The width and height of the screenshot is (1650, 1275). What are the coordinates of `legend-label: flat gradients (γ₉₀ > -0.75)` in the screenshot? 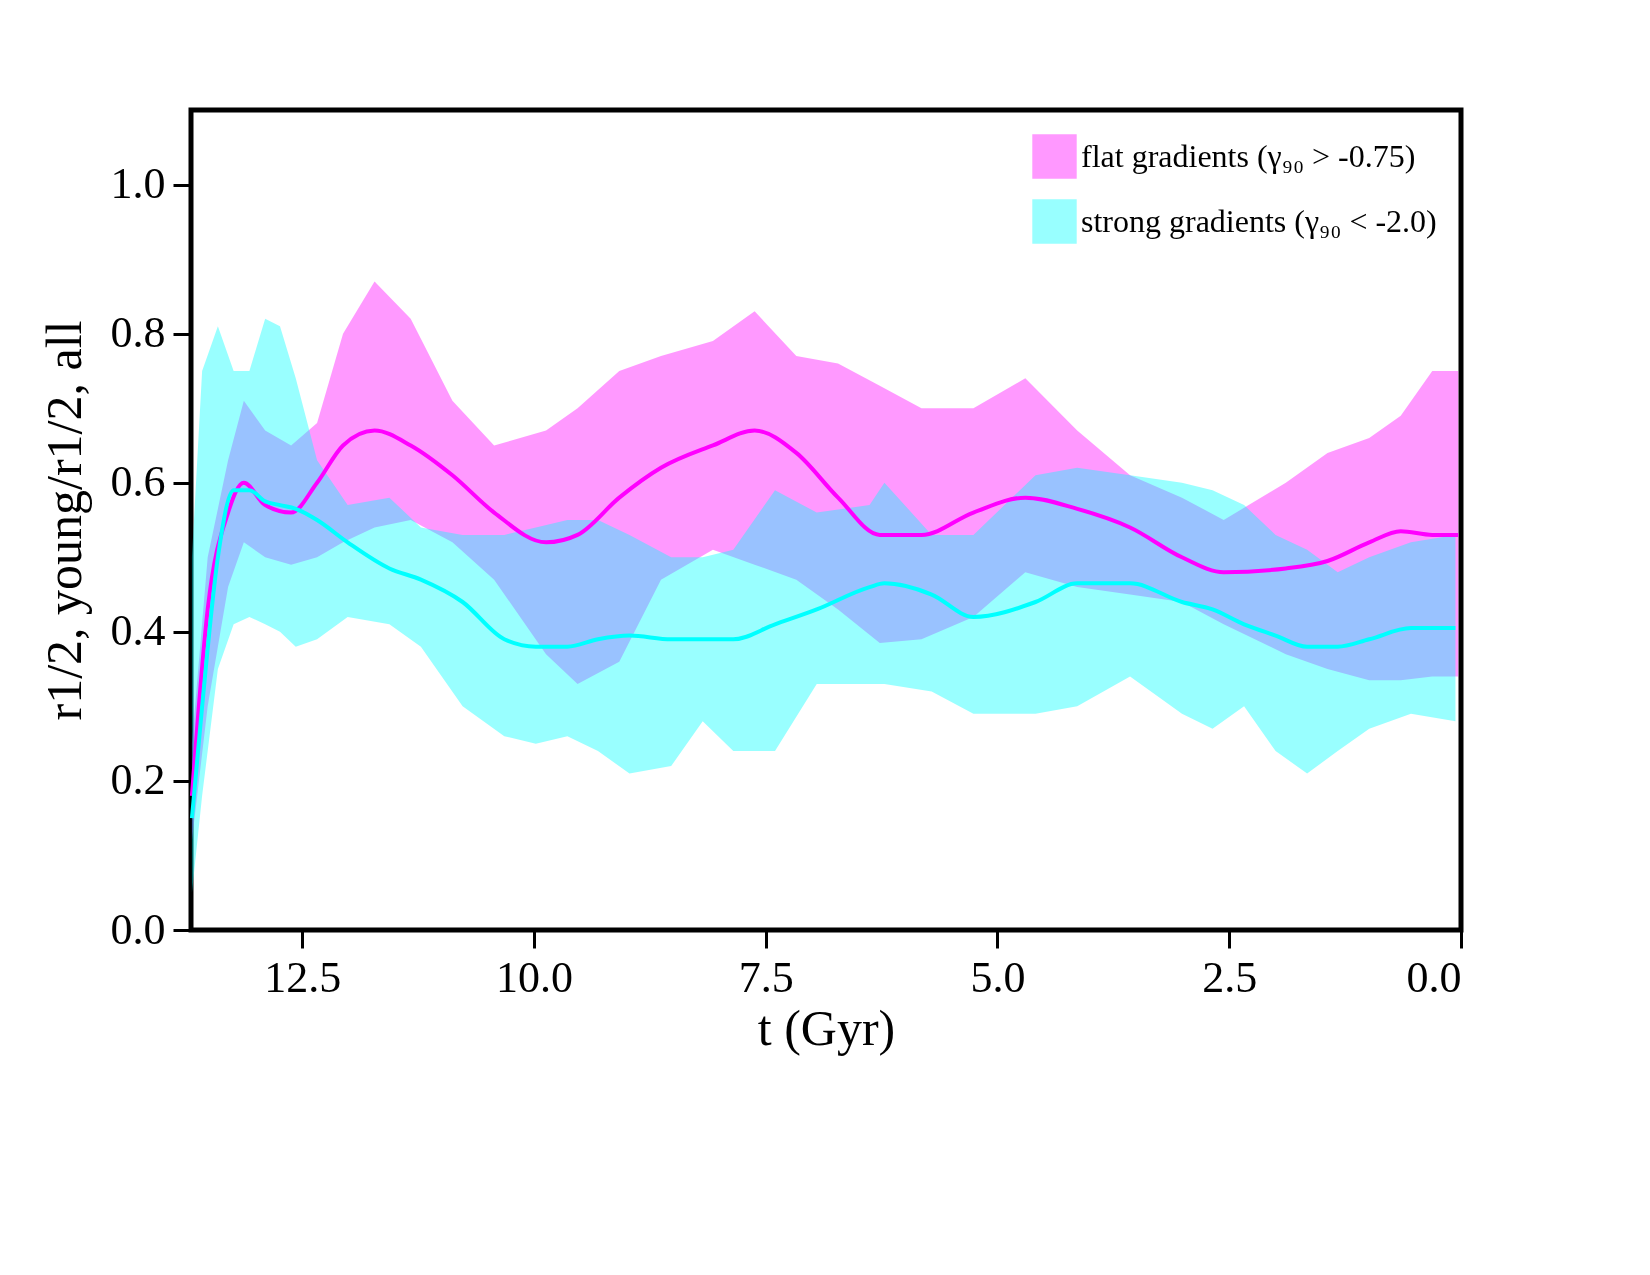 It's located at (1248, 155).